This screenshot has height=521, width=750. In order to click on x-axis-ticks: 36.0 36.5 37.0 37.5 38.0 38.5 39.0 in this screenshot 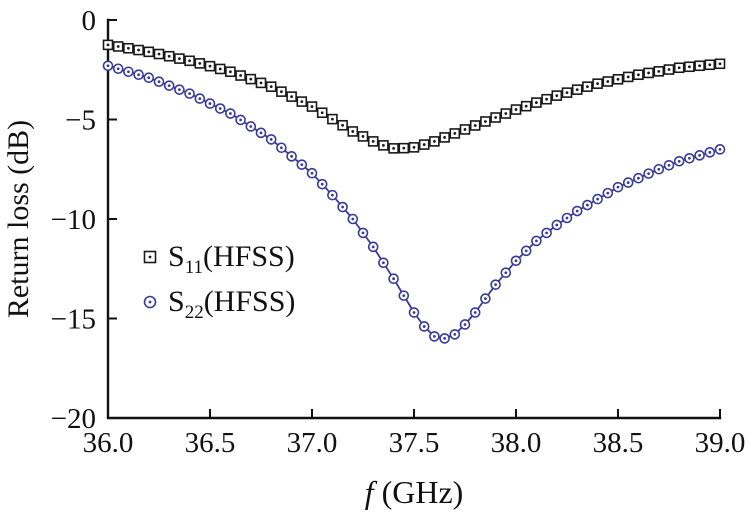, I will do `click(414, 434)`.